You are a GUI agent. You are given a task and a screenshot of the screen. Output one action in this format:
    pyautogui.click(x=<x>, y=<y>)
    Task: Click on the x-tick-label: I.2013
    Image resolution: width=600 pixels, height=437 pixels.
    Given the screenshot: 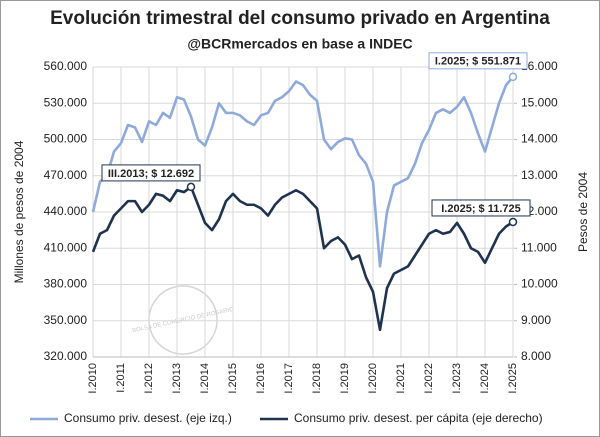 What is the action you would take?
    pyautogui.click(x=177, y=378)
    